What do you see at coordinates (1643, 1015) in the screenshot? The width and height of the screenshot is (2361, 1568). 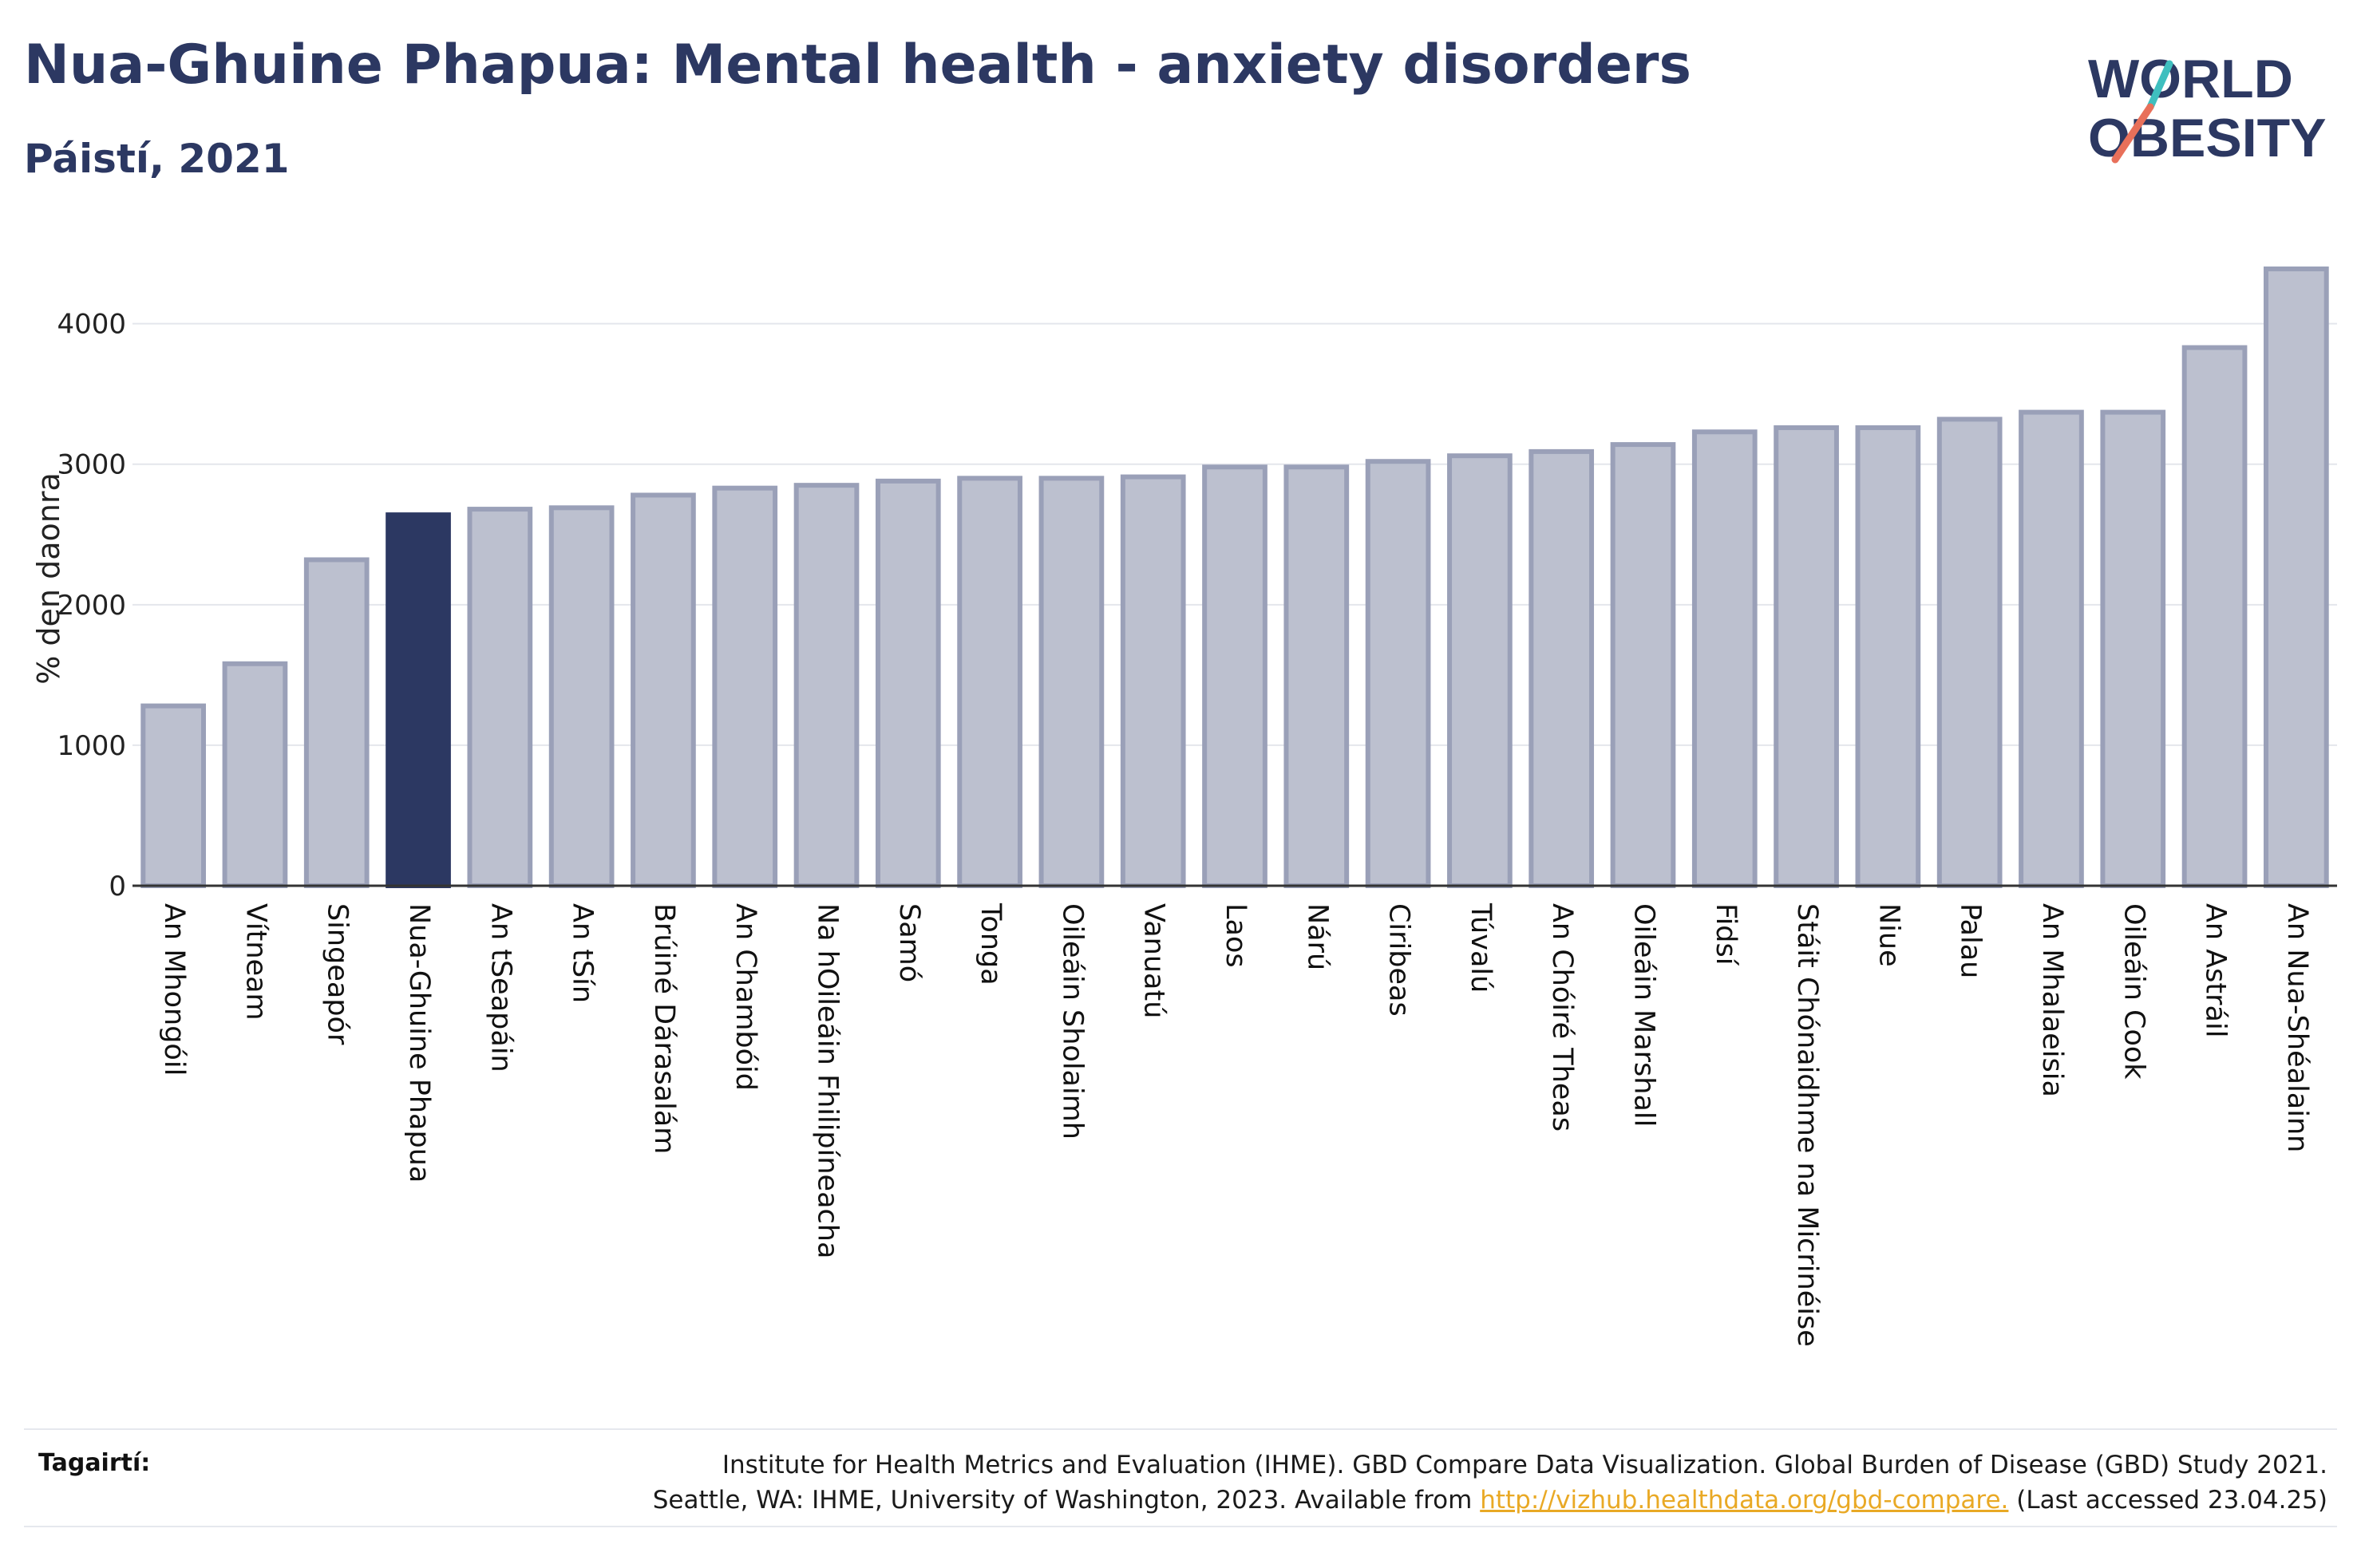 I see `x-tick-label: Oileáin Marshall` at bounding box center [1643, 1015].